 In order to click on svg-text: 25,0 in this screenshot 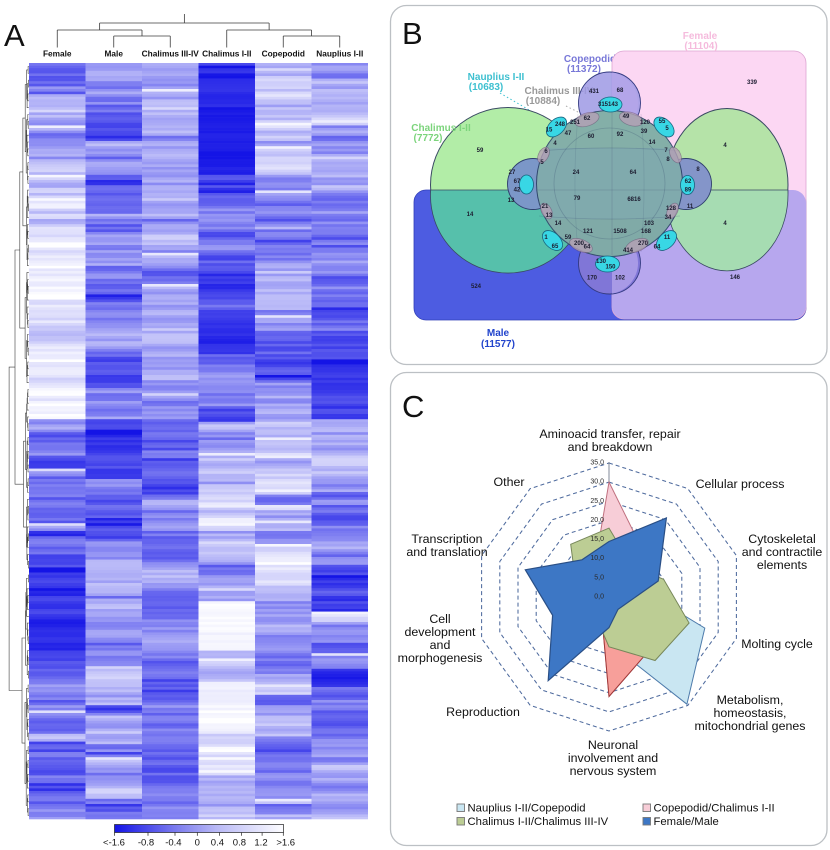, I will do `click(597, 501)`.